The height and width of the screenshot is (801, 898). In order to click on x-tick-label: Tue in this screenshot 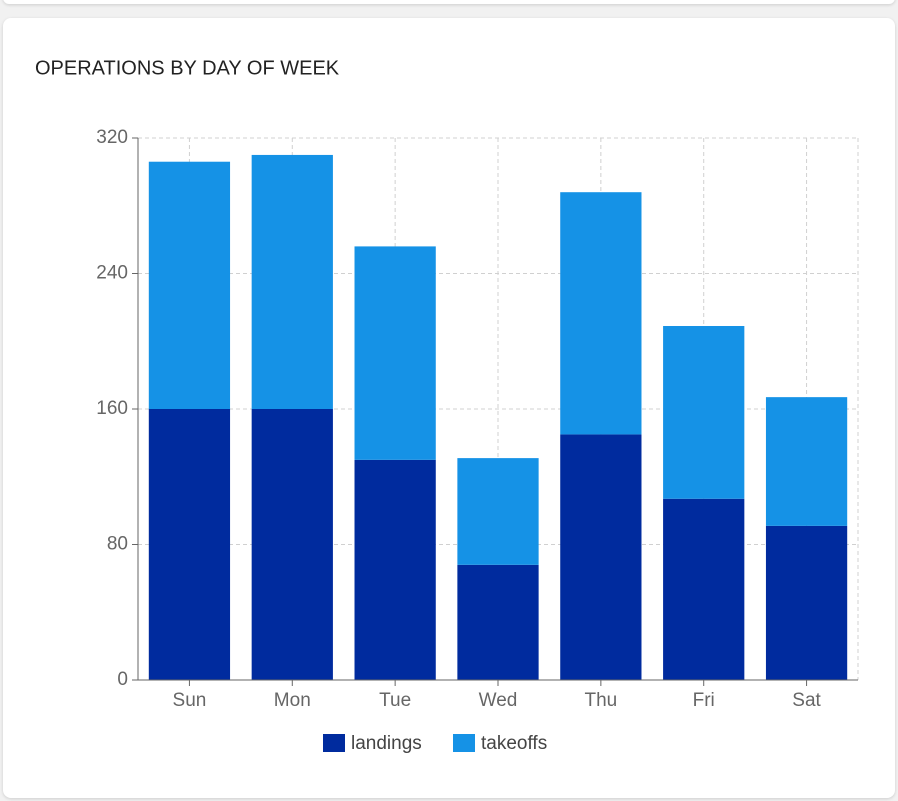, I will do `click(395, 700)`.